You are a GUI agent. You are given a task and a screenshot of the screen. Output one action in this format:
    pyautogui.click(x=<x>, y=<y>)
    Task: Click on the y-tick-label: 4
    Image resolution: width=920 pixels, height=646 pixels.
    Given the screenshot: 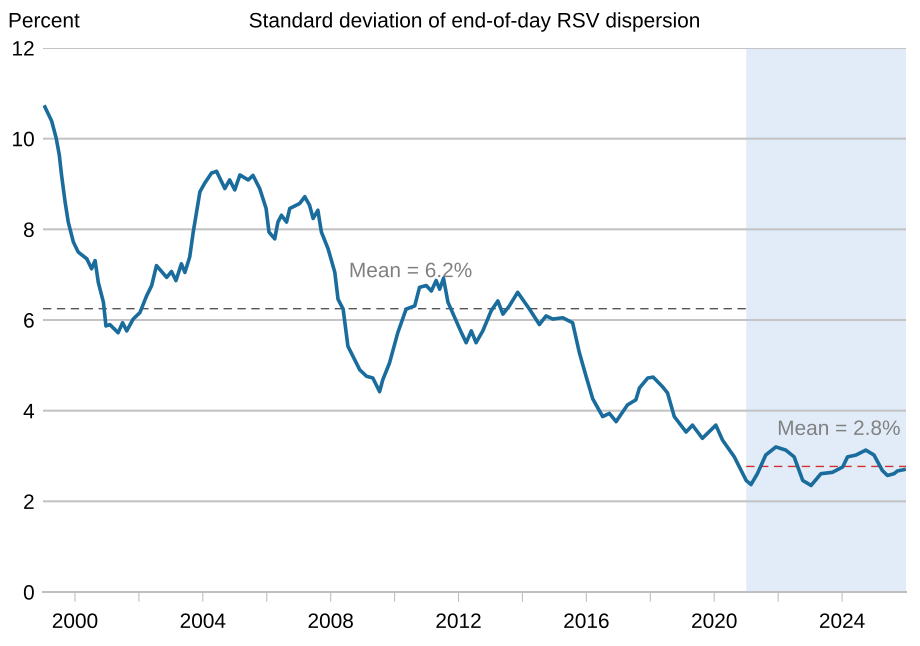 What is the action you would take?
    pyautogui.click(x=29, y=411)
    